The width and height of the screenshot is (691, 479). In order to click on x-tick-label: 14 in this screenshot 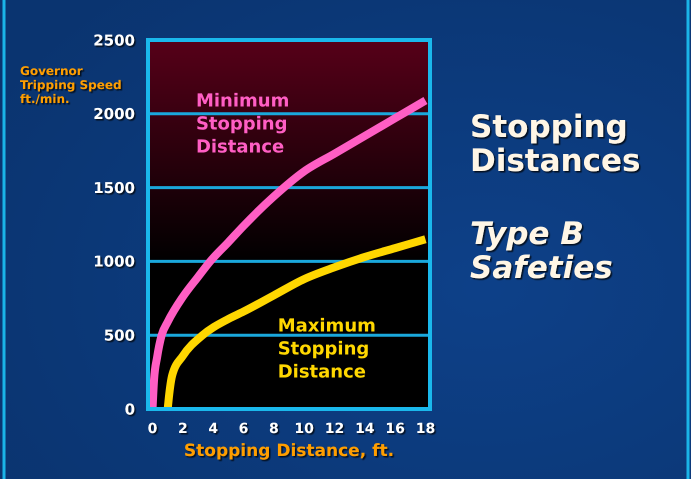, I will do `click(365, 429)`.